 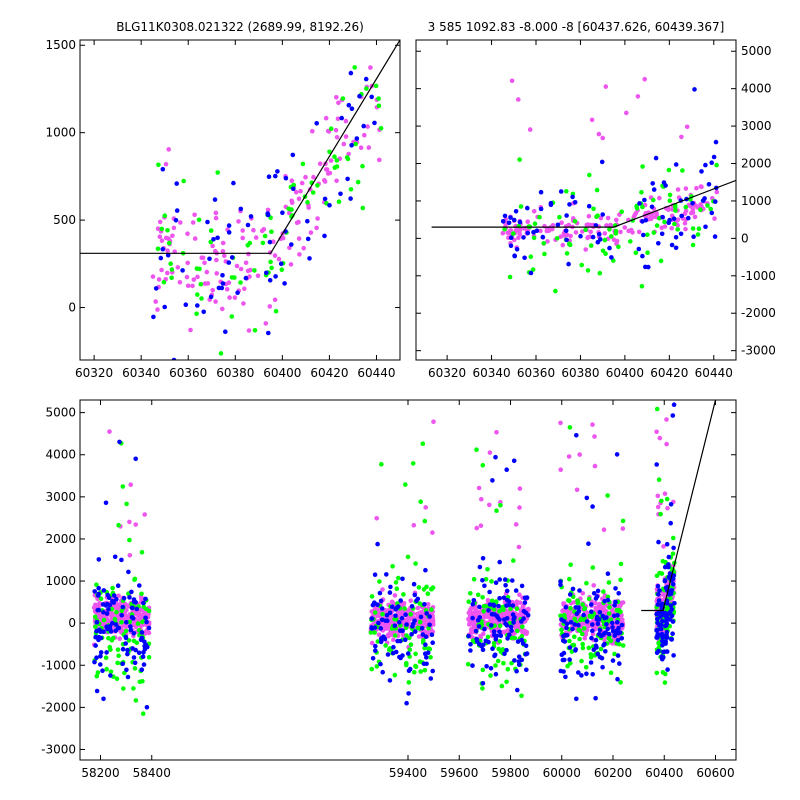 I want to click on x-tick-label: 60000, so click(x=562, y=773).